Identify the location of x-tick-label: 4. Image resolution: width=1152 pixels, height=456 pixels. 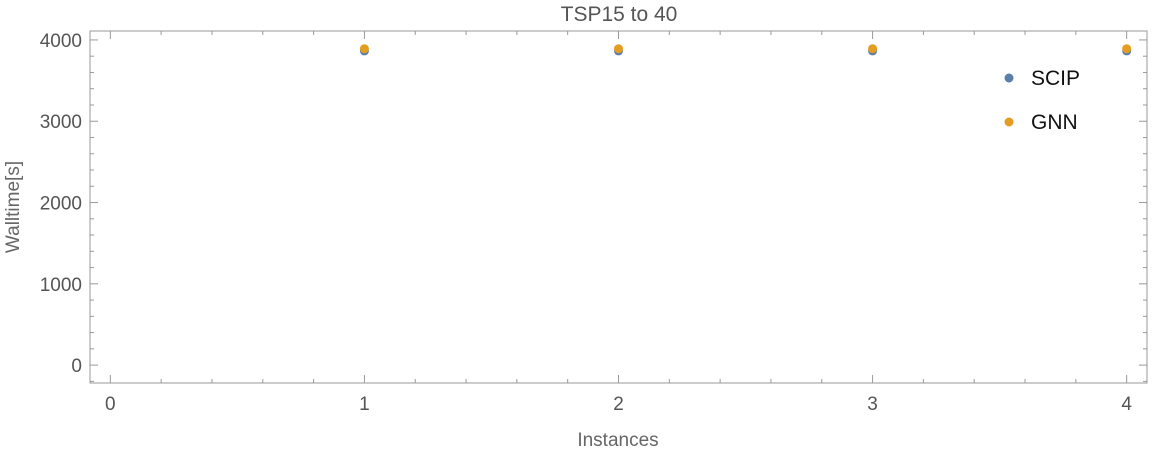
(1126, 404).